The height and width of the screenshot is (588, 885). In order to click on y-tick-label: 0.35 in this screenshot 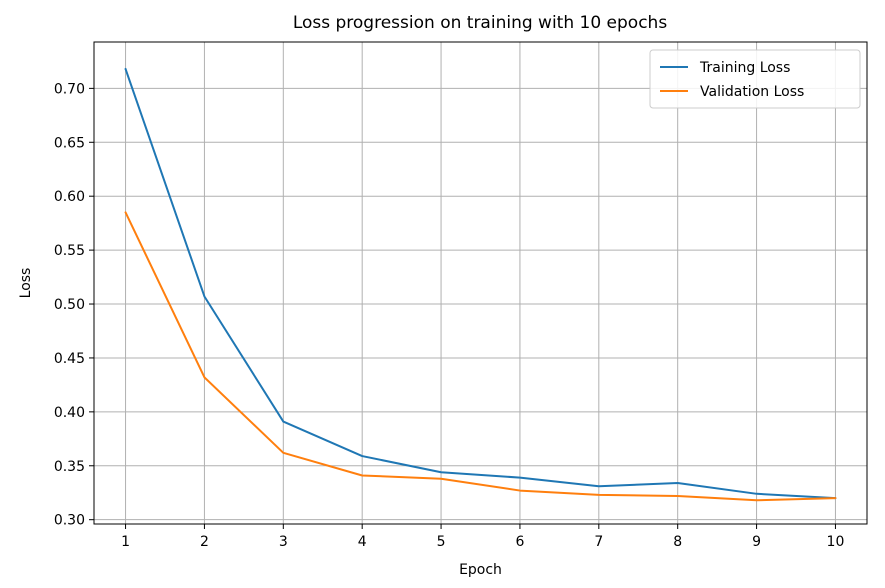, I will do `click(69, 467)`.